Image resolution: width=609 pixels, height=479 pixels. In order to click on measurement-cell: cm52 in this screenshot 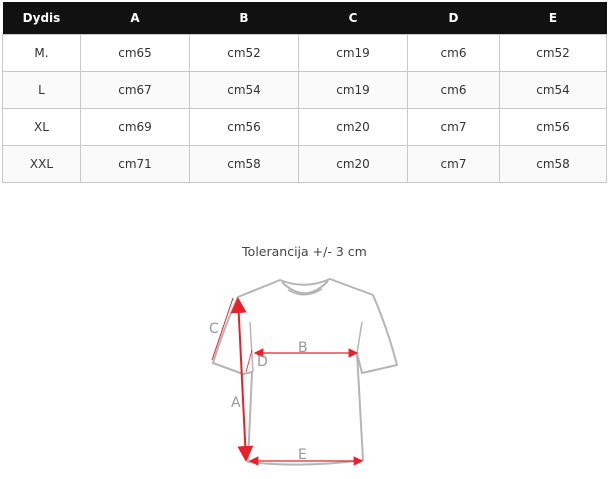, I will do `click(244, 53)`.